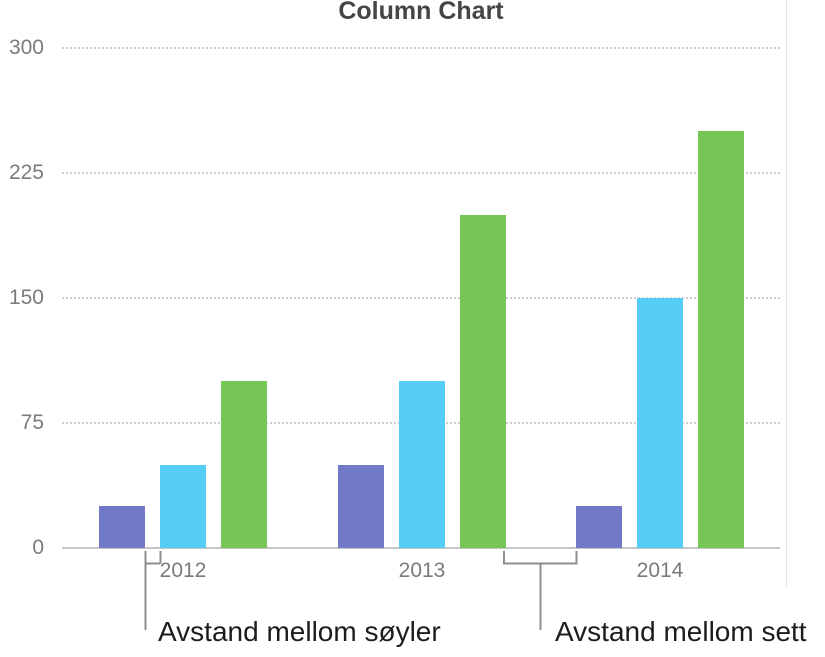  I want to click on sets-gap-label: Avstand mellom sett, so click(681, 631).